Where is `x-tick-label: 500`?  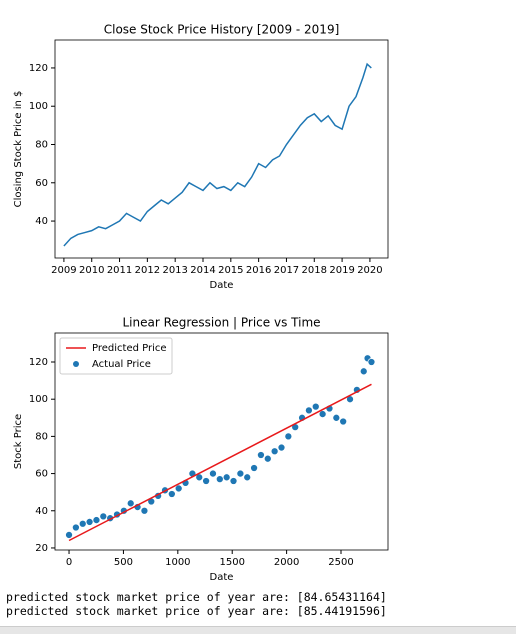 x-tick-label: 500 is located at coordinates (123, 562).